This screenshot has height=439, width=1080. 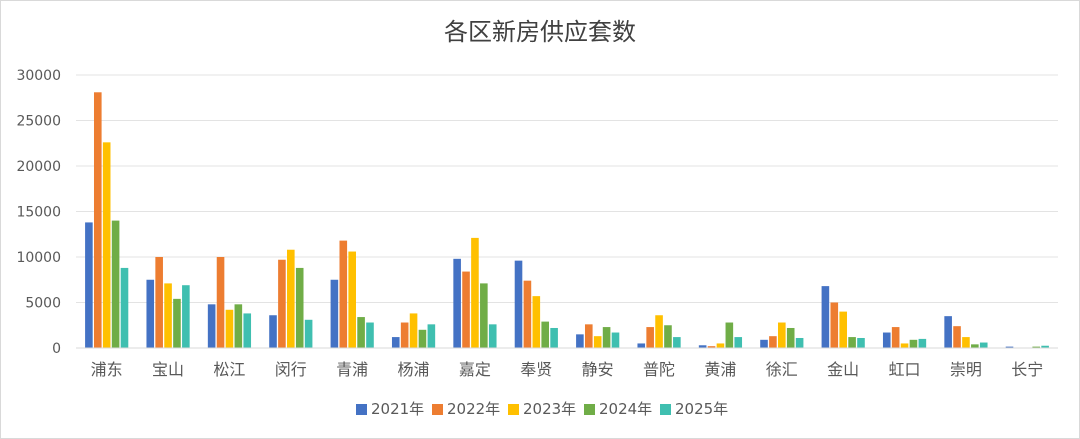 What do you see at coordinates (43, 304) in the screenshot?
I see `y-tick-label: 5000` at bounding box center [43, 304].